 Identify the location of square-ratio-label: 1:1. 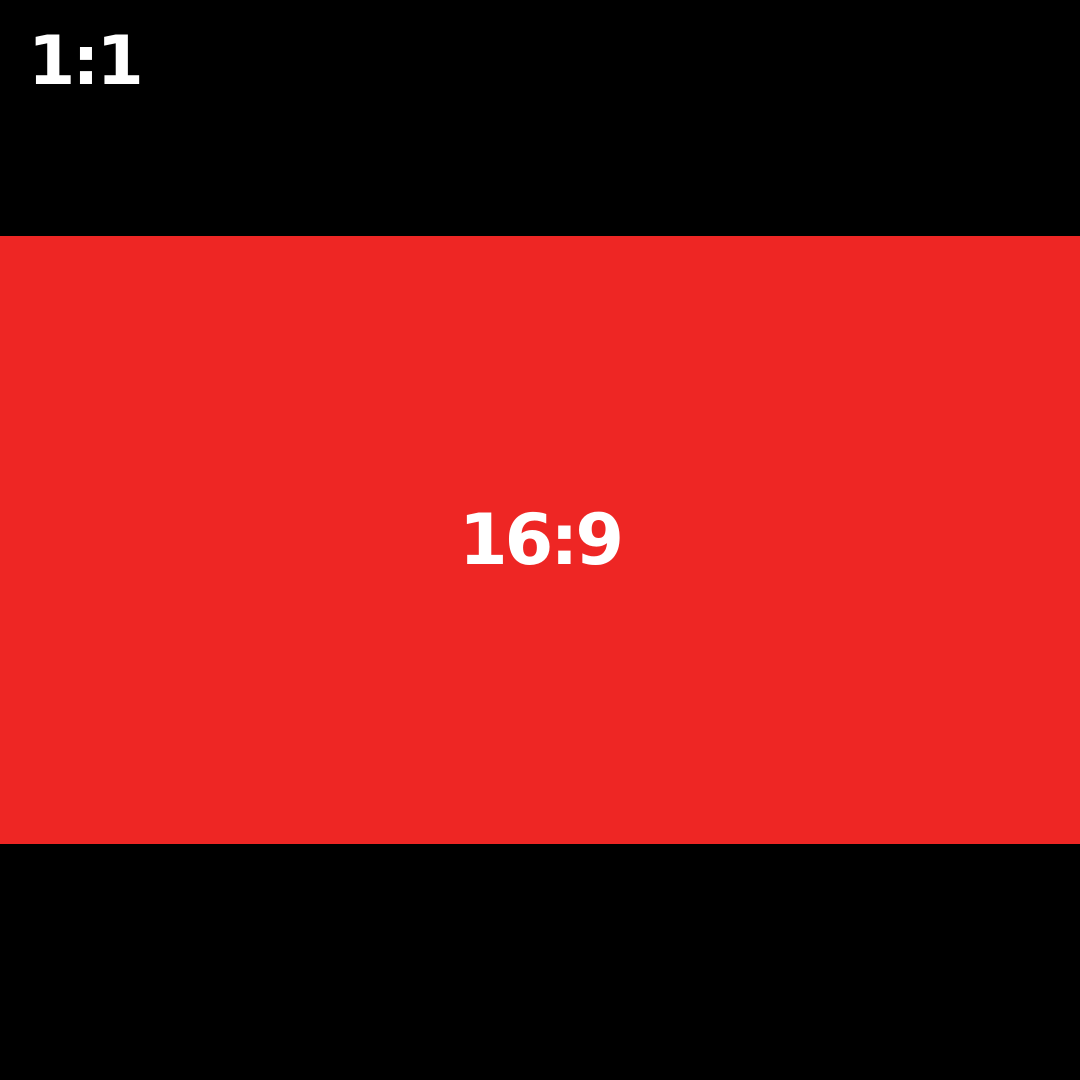
(86, 61).